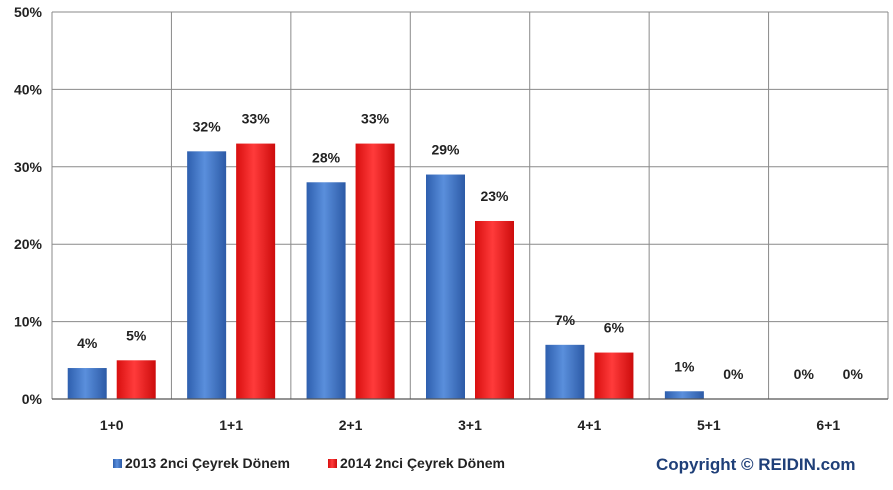 This screenshot has height=490, width=893. What do you see at coordinates (28, 89) in the screenshot?
I see `y-tick-label: 40%` at bounding box center [28, 89].